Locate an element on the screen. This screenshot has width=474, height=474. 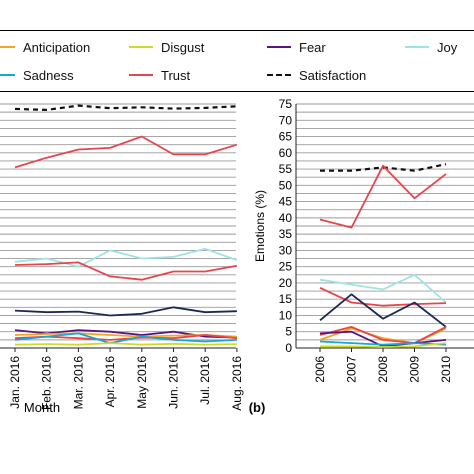
legend-label: Anticipation is located at coordinates (57, 47).